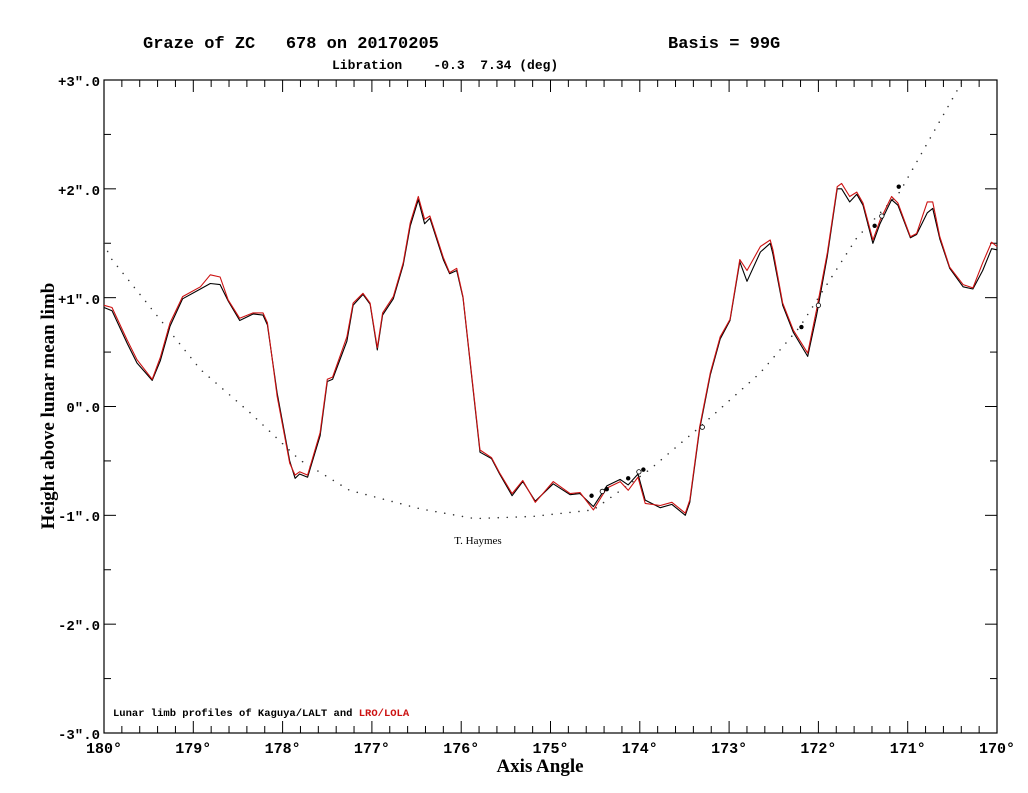 This screenshot has width=1028, height=793. I want to click on y-tick-label: -1".0, so click(79, 518).